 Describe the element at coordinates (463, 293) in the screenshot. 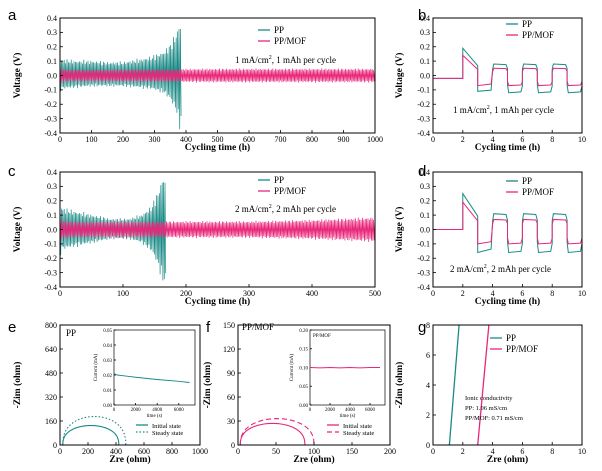

I see `x-tick-label: 2` at that location.